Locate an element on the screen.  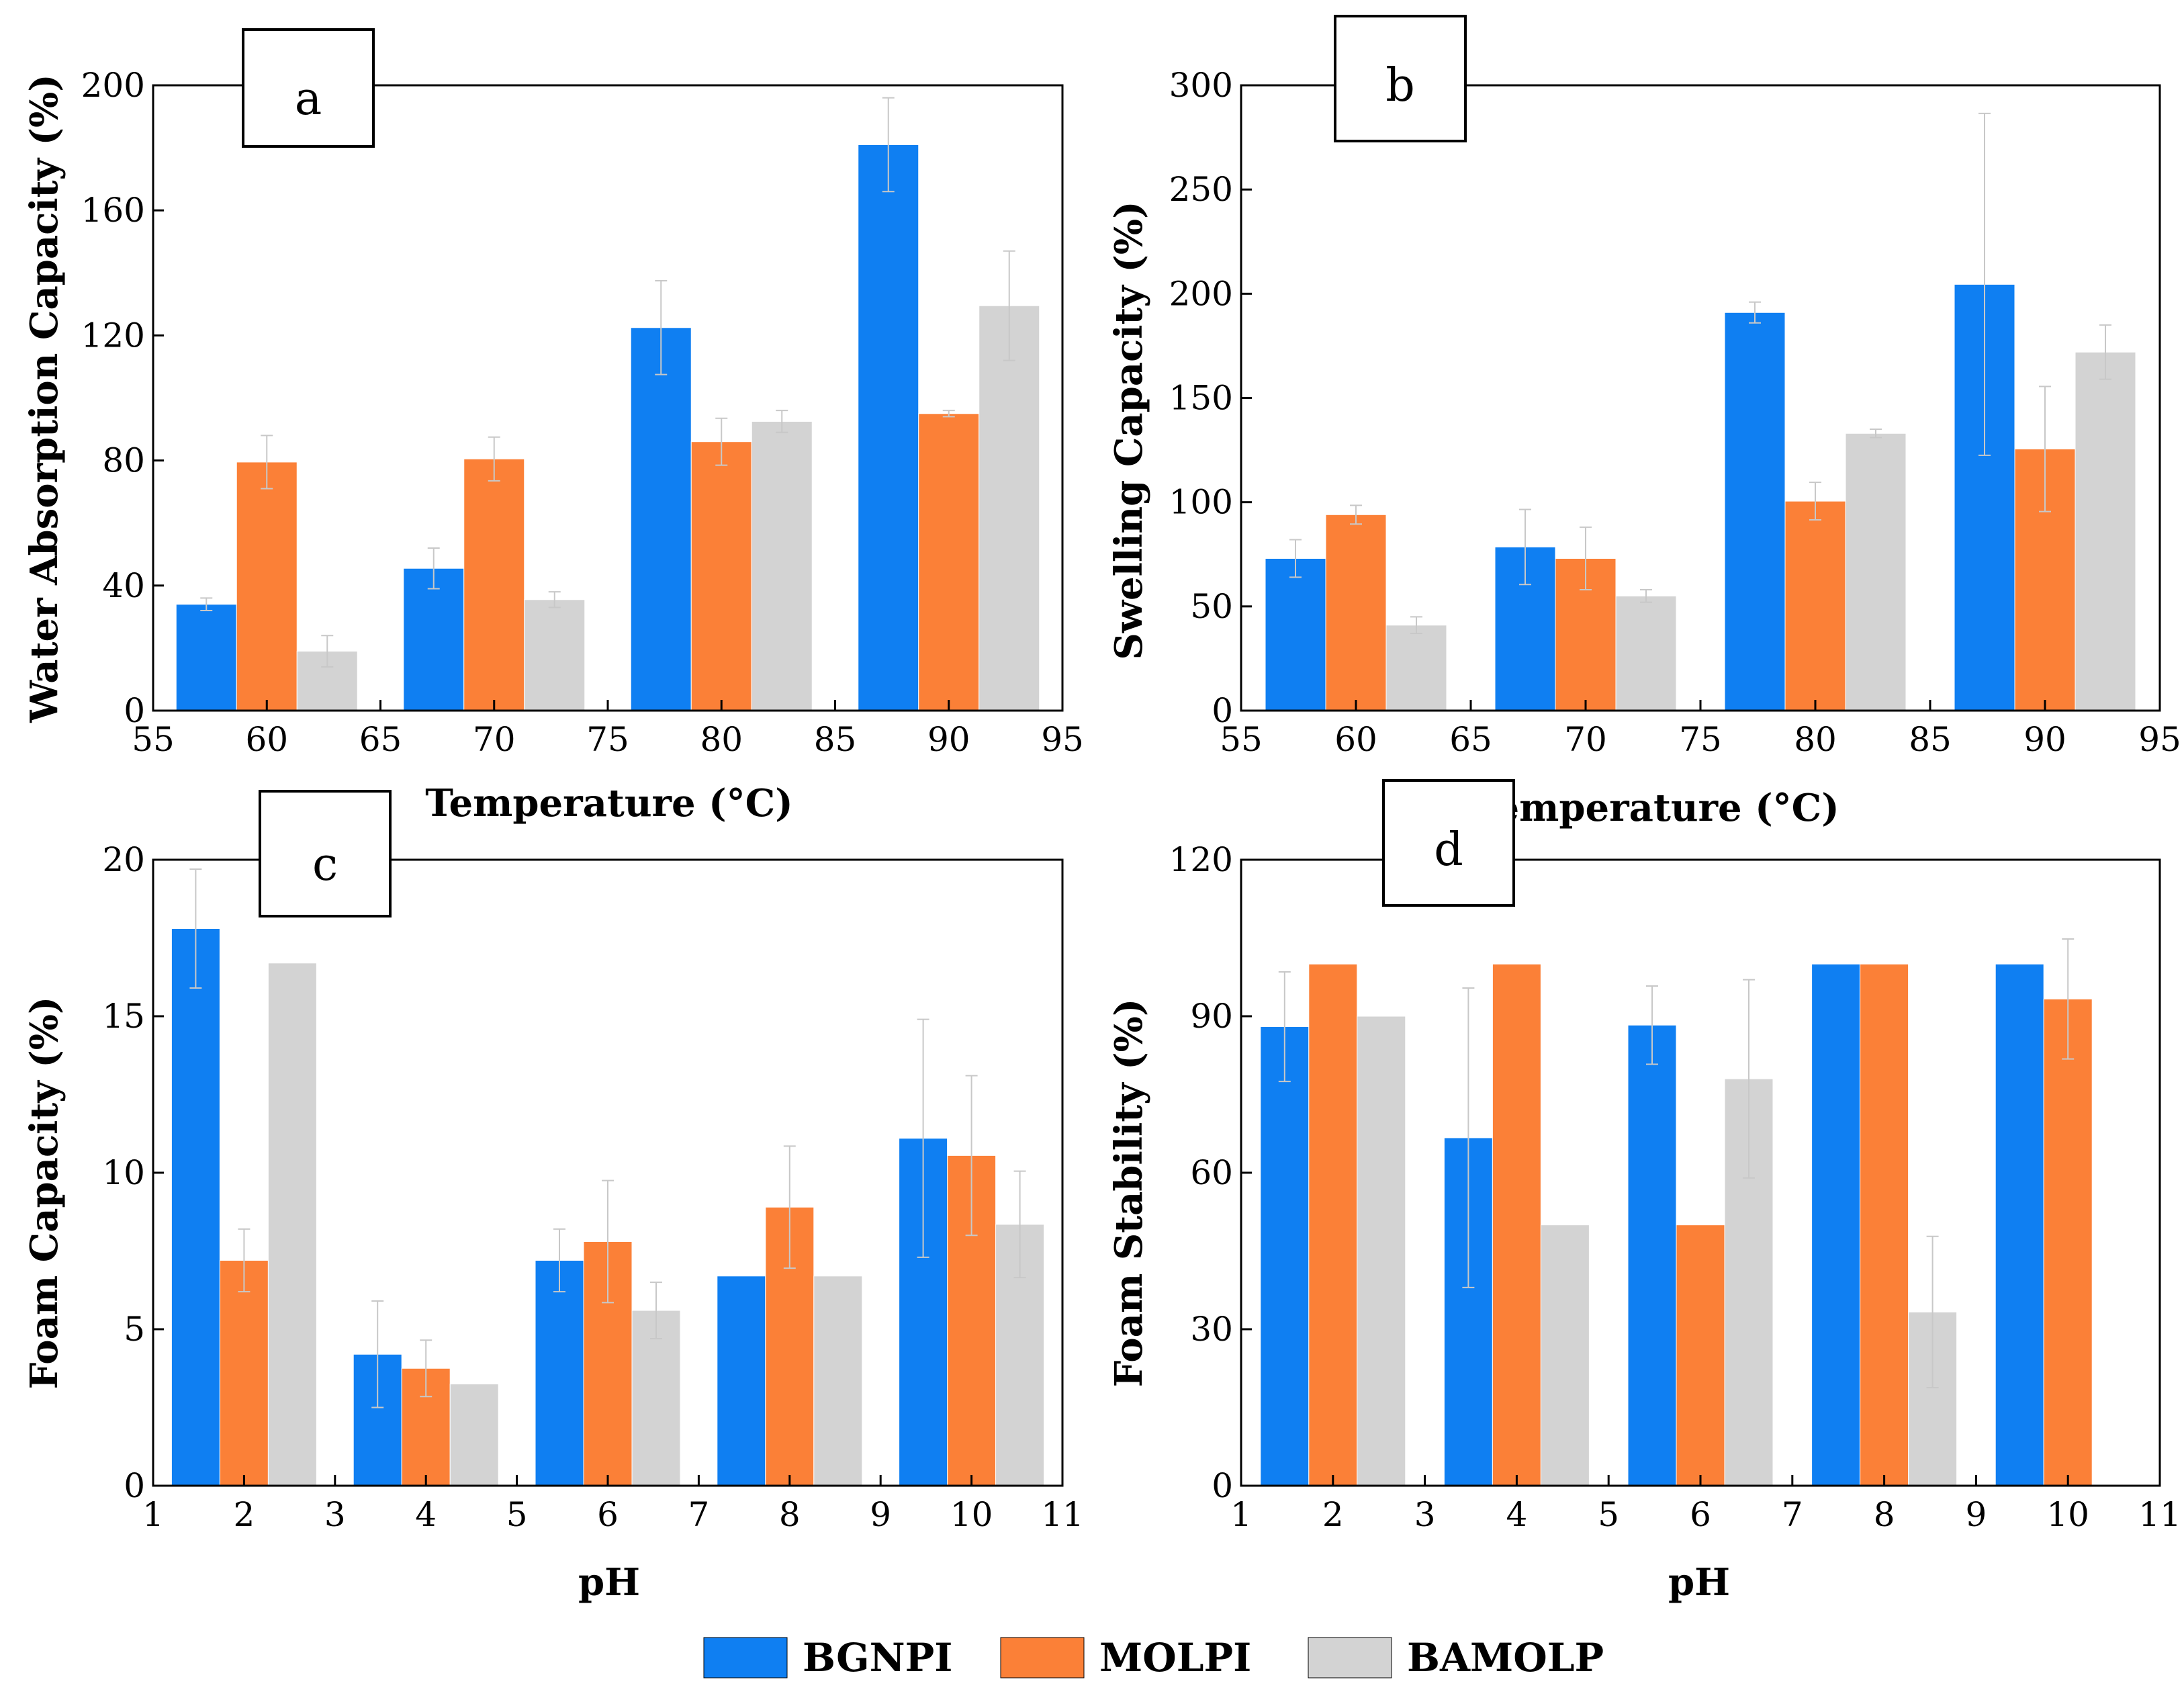
x-tick-label-b-85: 85 is located at coordinates (1930, 739).